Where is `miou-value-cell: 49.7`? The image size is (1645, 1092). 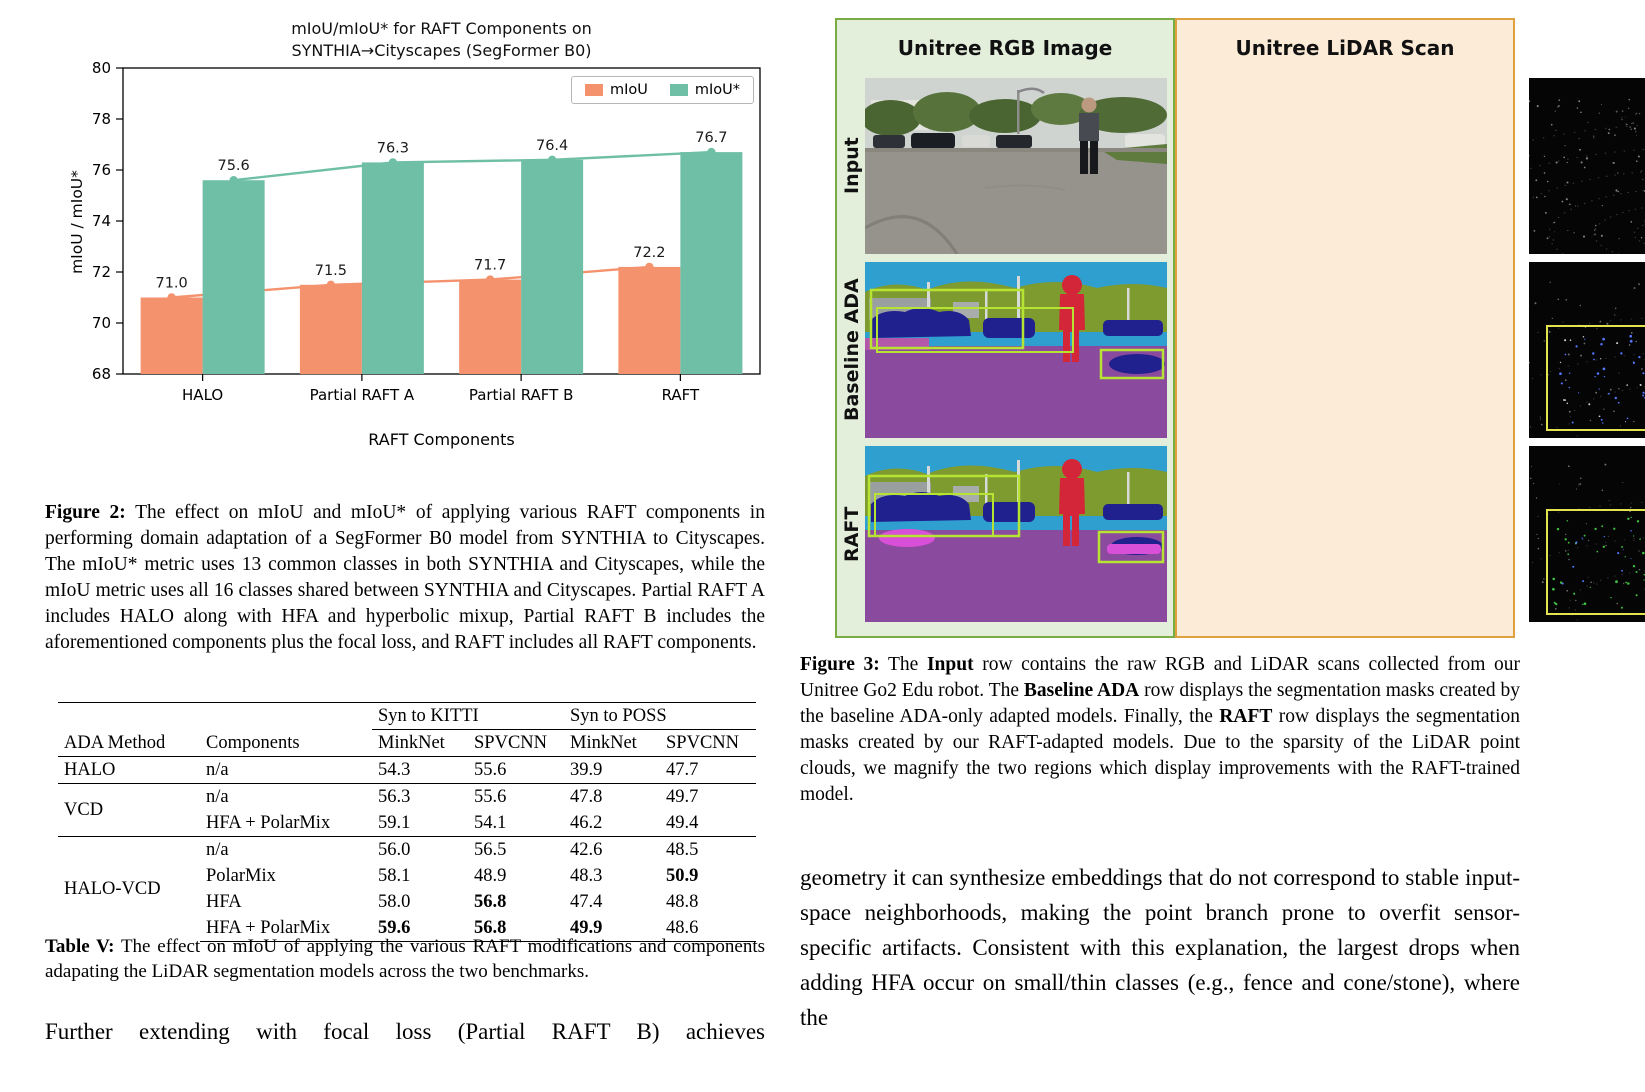 miou-value-cell: 49.7 is located at coordinates (708, 796).